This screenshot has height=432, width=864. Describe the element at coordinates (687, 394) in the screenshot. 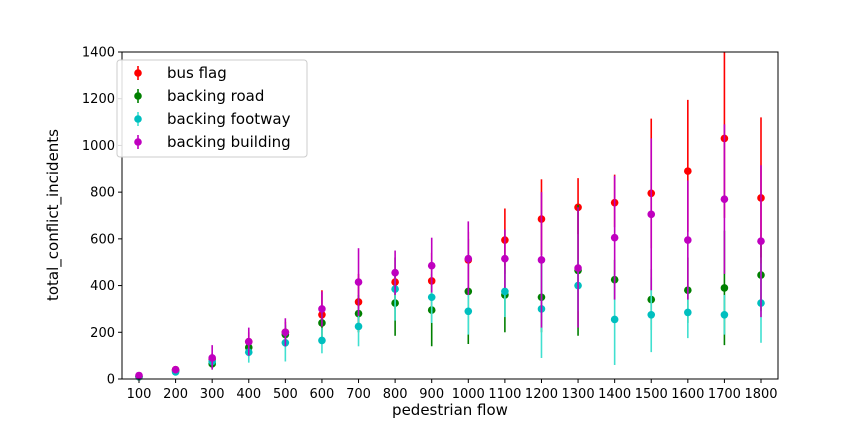

I see `x-tick-label: 1600` at that location.